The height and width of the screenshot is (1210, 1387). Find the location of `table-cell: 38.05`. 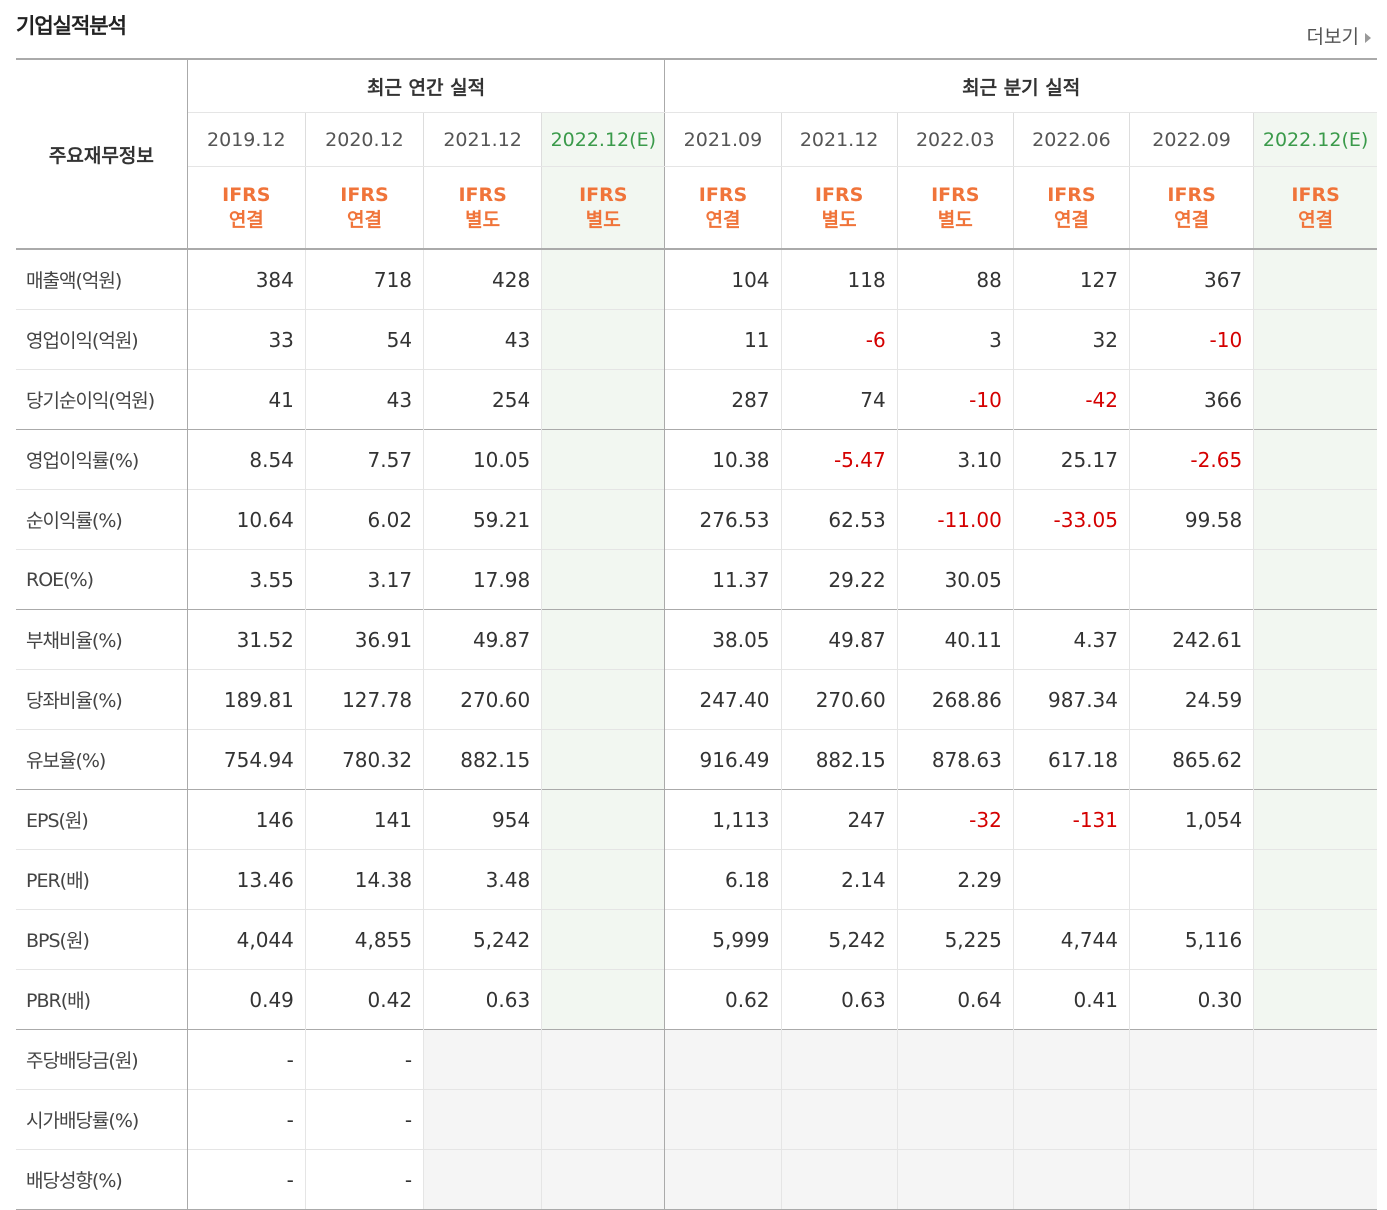

table-cell: 38.05 is located at coordinates (723, 639).